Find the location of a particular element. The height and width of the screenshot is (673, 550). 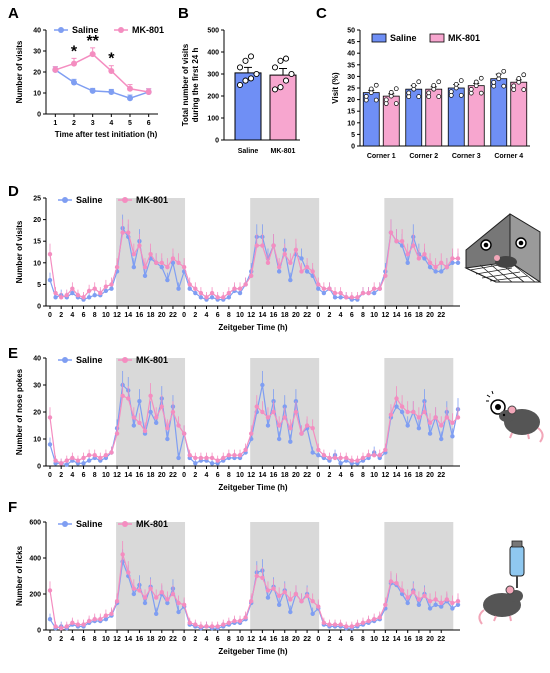

x-tick-label: MK-801 is located at coordinates (283, 151).